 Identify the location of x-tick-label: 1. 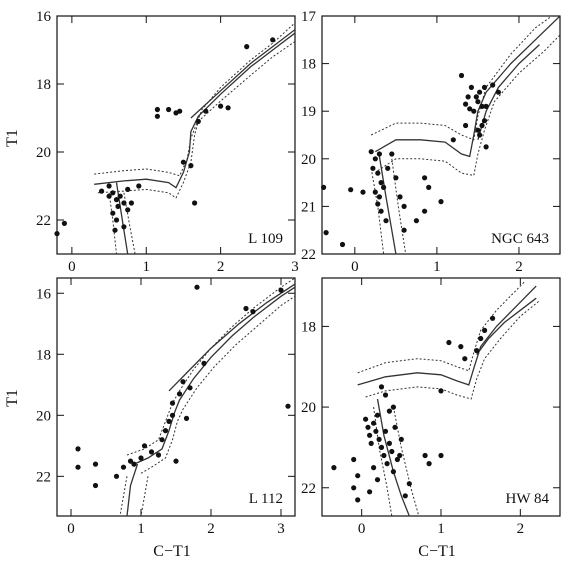
(437, 267).